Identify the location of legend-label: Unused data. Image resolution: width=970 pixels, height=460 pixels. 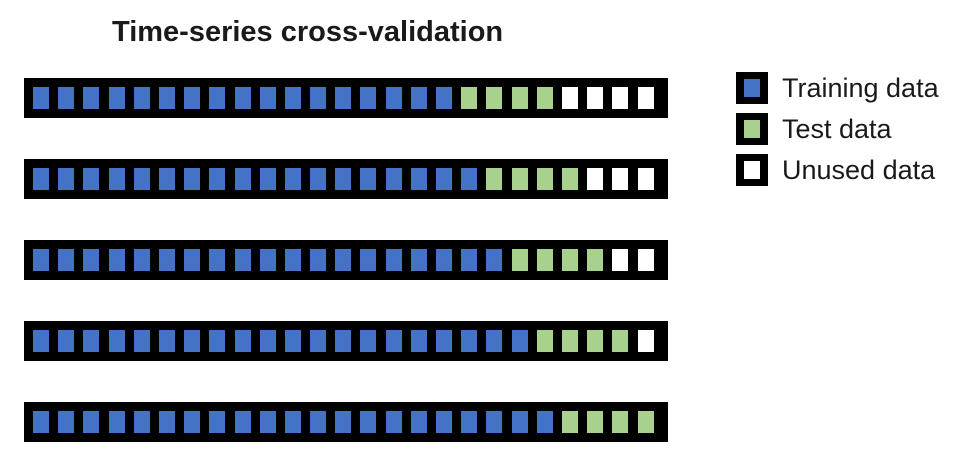
(859, 169).